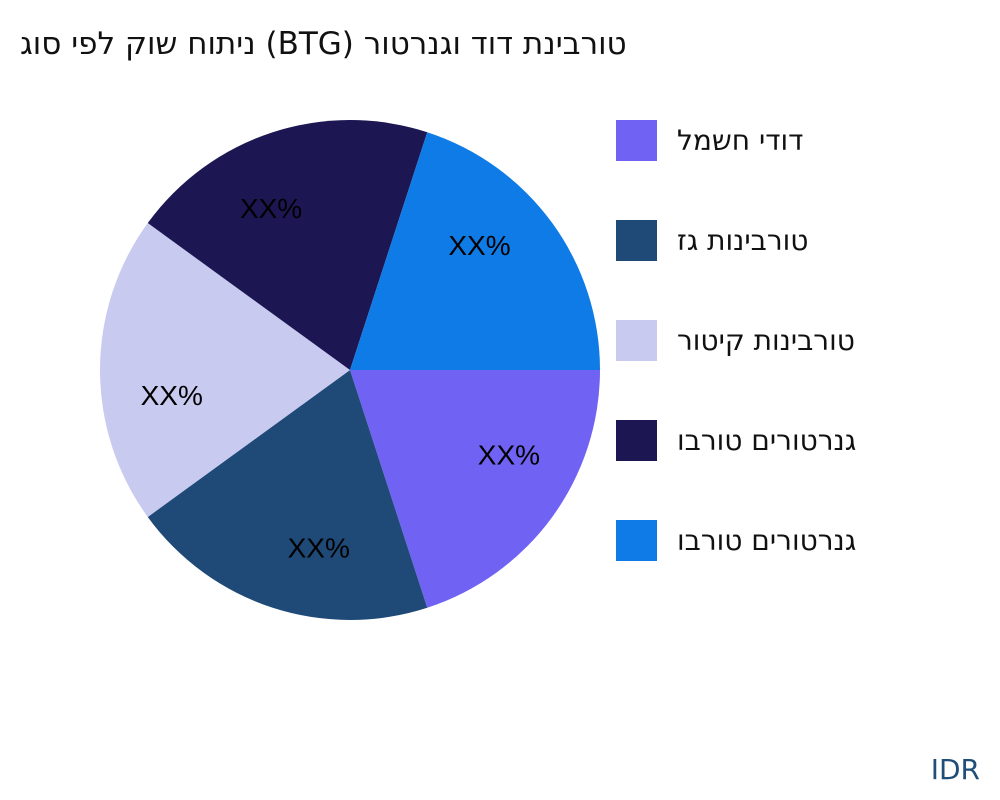 The image size is (1000, 800). I want to click on legend-label: רוטיק תוניברוט, so click(766, 340).